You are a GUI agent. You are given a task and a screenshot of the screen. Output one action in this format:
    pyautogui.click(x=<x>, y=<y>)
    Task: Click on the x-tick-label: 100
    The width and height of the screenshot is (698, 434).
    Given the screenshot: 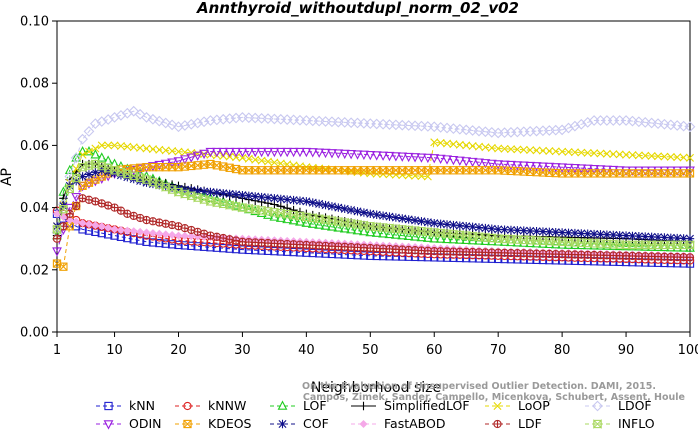 What is the action you would take?
    pyautogui.click(x=688, y=350)
    